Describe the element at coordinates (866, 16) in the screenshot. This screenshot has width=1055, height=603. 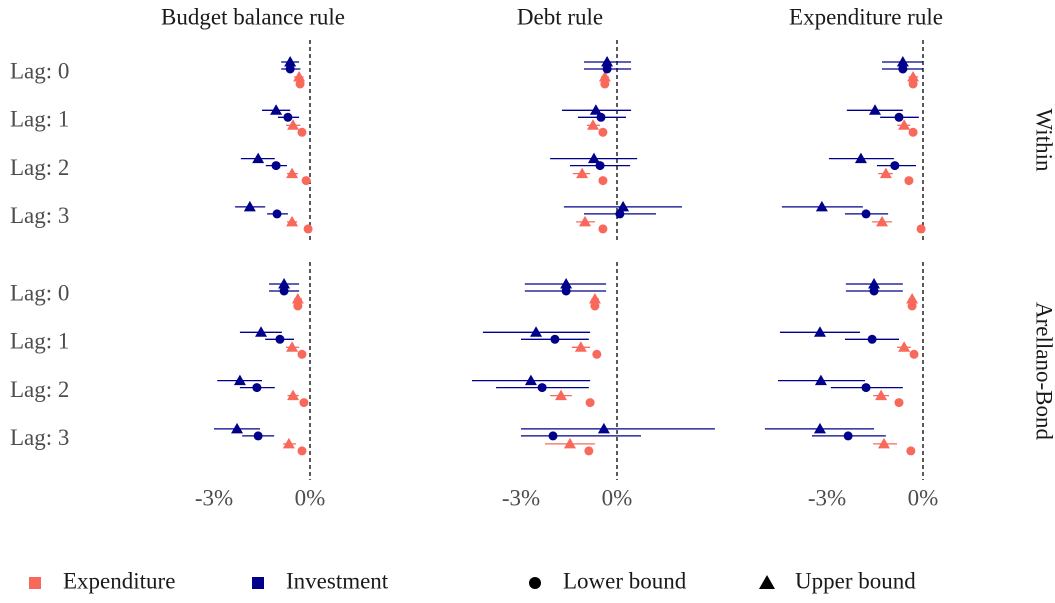
I see `column-title: Expenditure rule` at that location.